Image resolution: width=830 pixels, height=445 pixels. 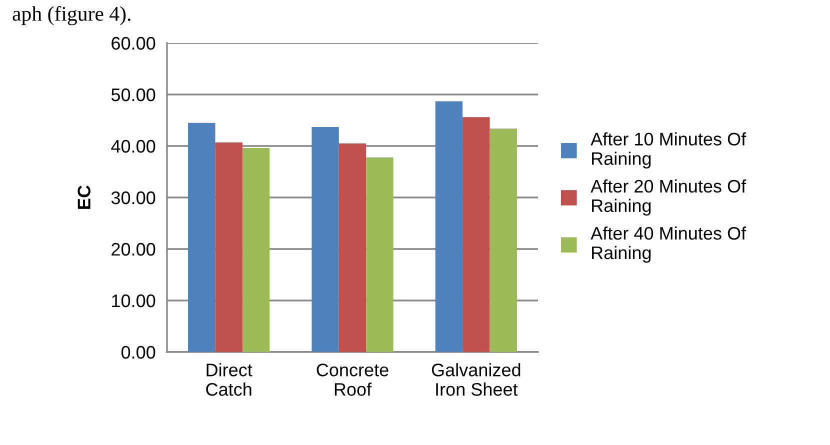 I want to click on y-tick-label: 40.00, so click(x=133, y=146).